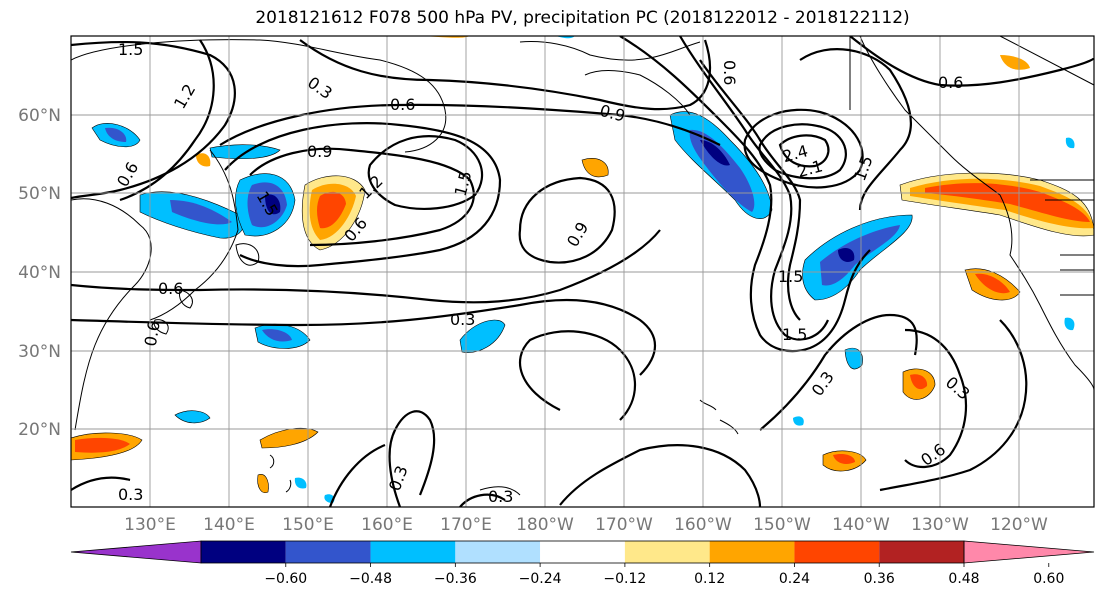 The width and height of the screenshot is (1105, 601). Describe the element at coordinates (39, 116) in the screenshot. I see `lat-label-60n: 60°N` at that location.